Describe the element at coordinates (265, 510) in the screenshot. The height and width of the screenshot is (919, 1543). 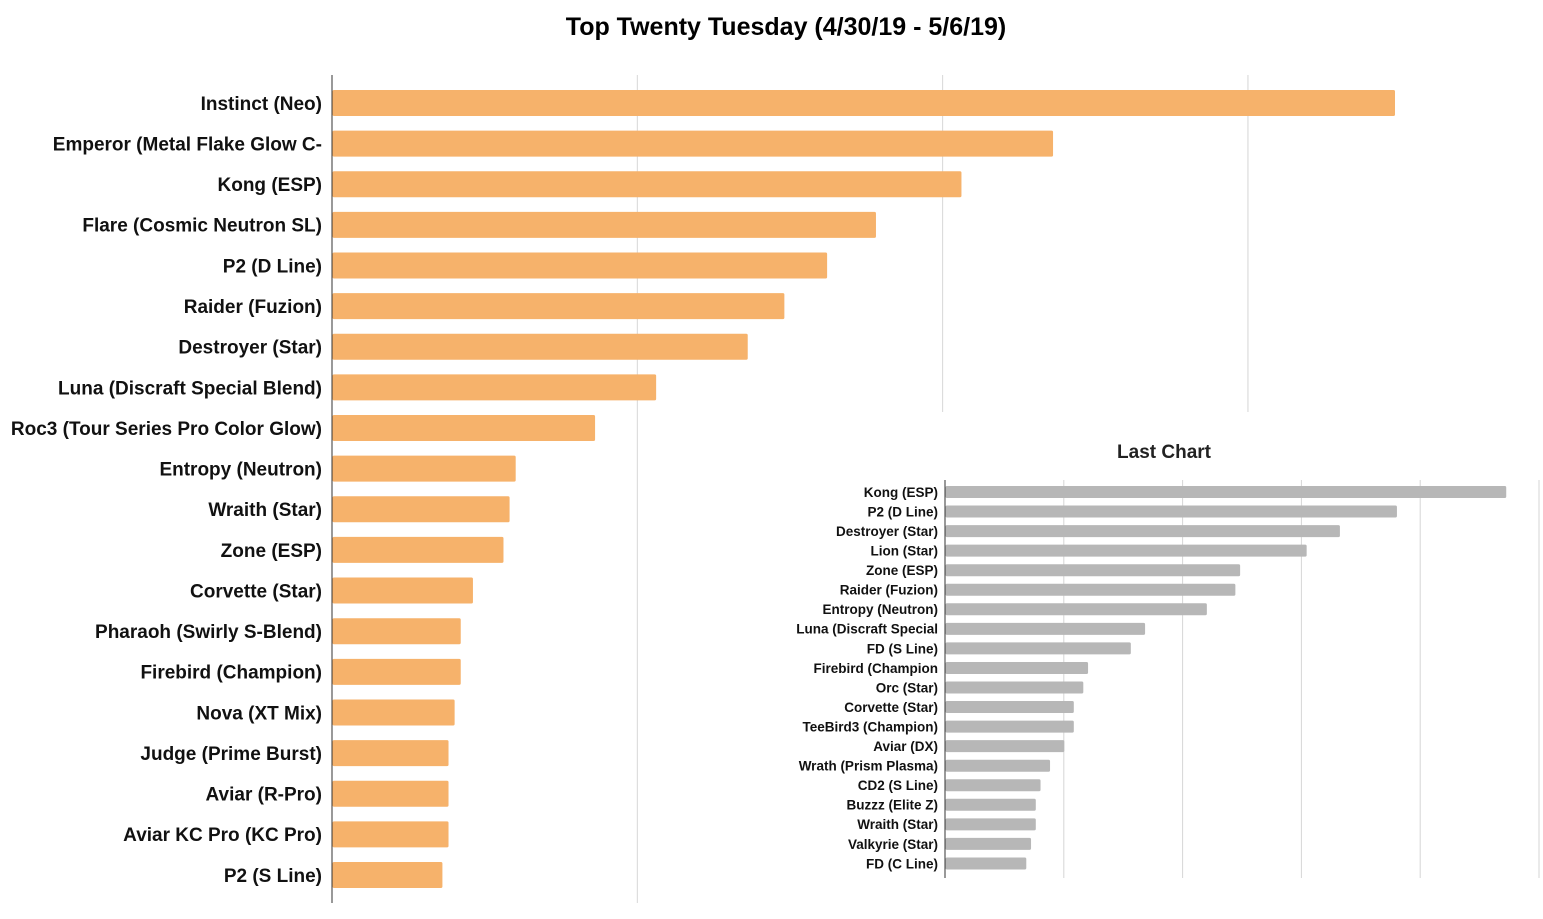
I see `main-chart-category-label: Wraith (Star)` at that location.